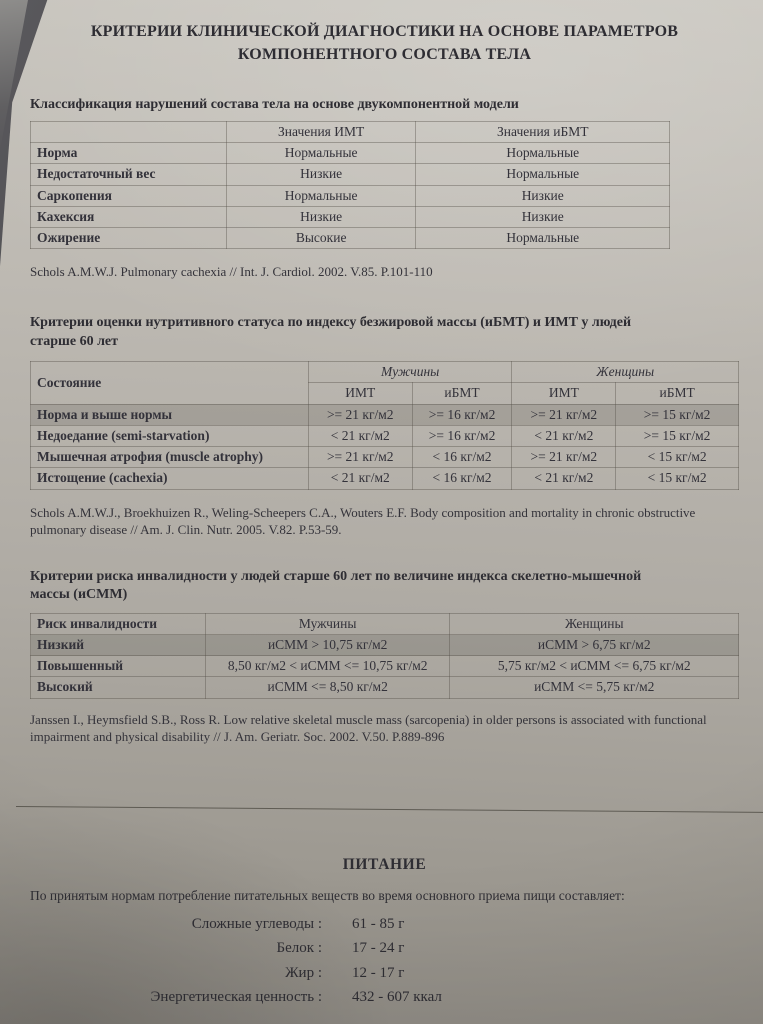 The image size is (763, 1024). Describe the element at coordinates (128, 132) in the screenshot. I see `column-header` at that location.